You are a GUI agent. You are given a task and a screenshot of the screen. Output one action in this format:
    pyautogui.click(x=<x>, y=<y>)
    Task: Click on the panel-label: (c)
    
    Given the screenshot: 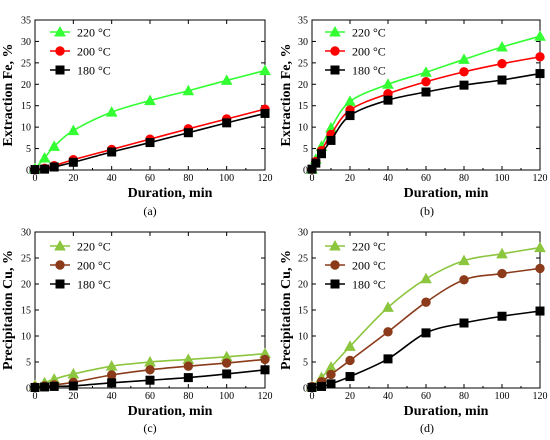 What is the action you would take?
    pyautogui.click(x=149, y=428)
    